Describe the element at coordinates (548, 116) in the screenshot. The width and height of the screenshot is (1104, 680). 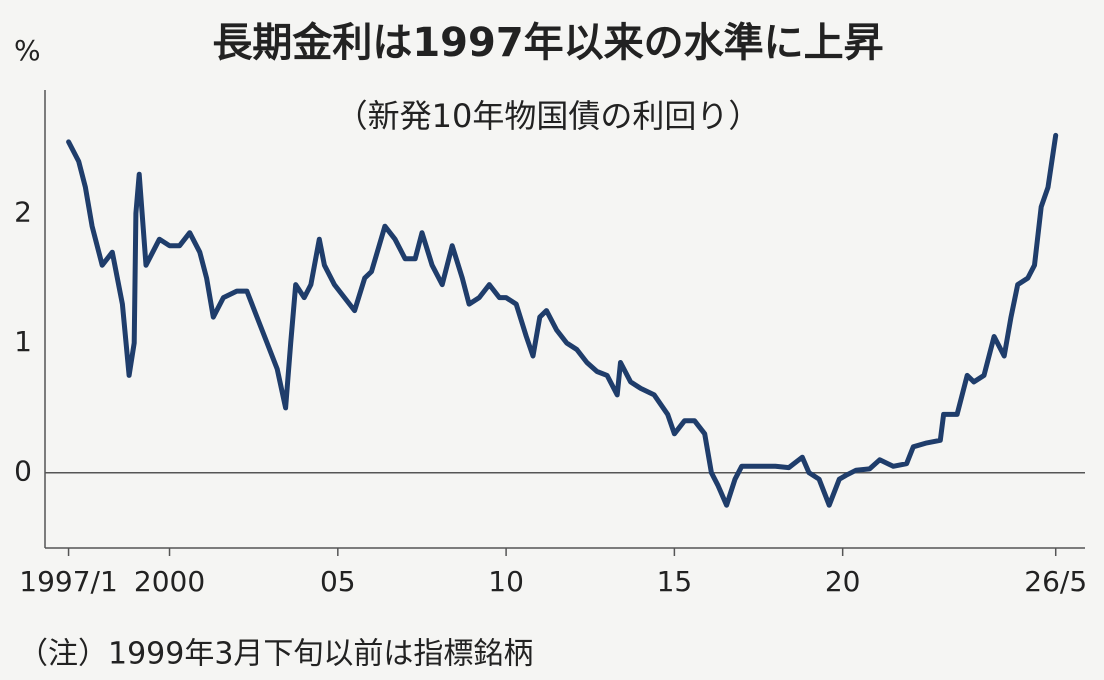
I see `chart-subtitle: （新発10年物国債の利回り）` at that location.